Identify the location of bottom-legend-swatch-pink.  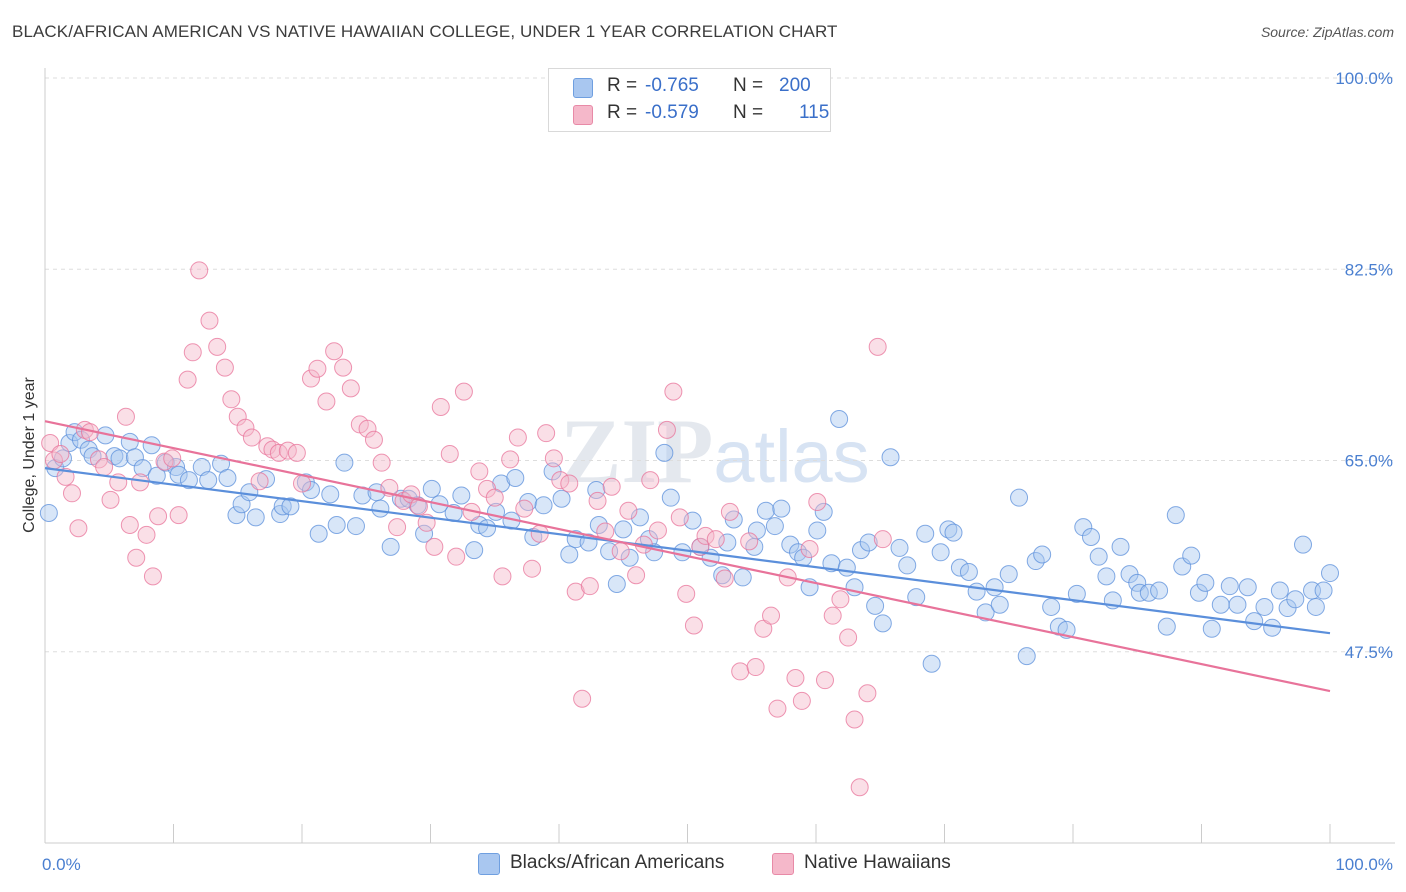
(783, 864).